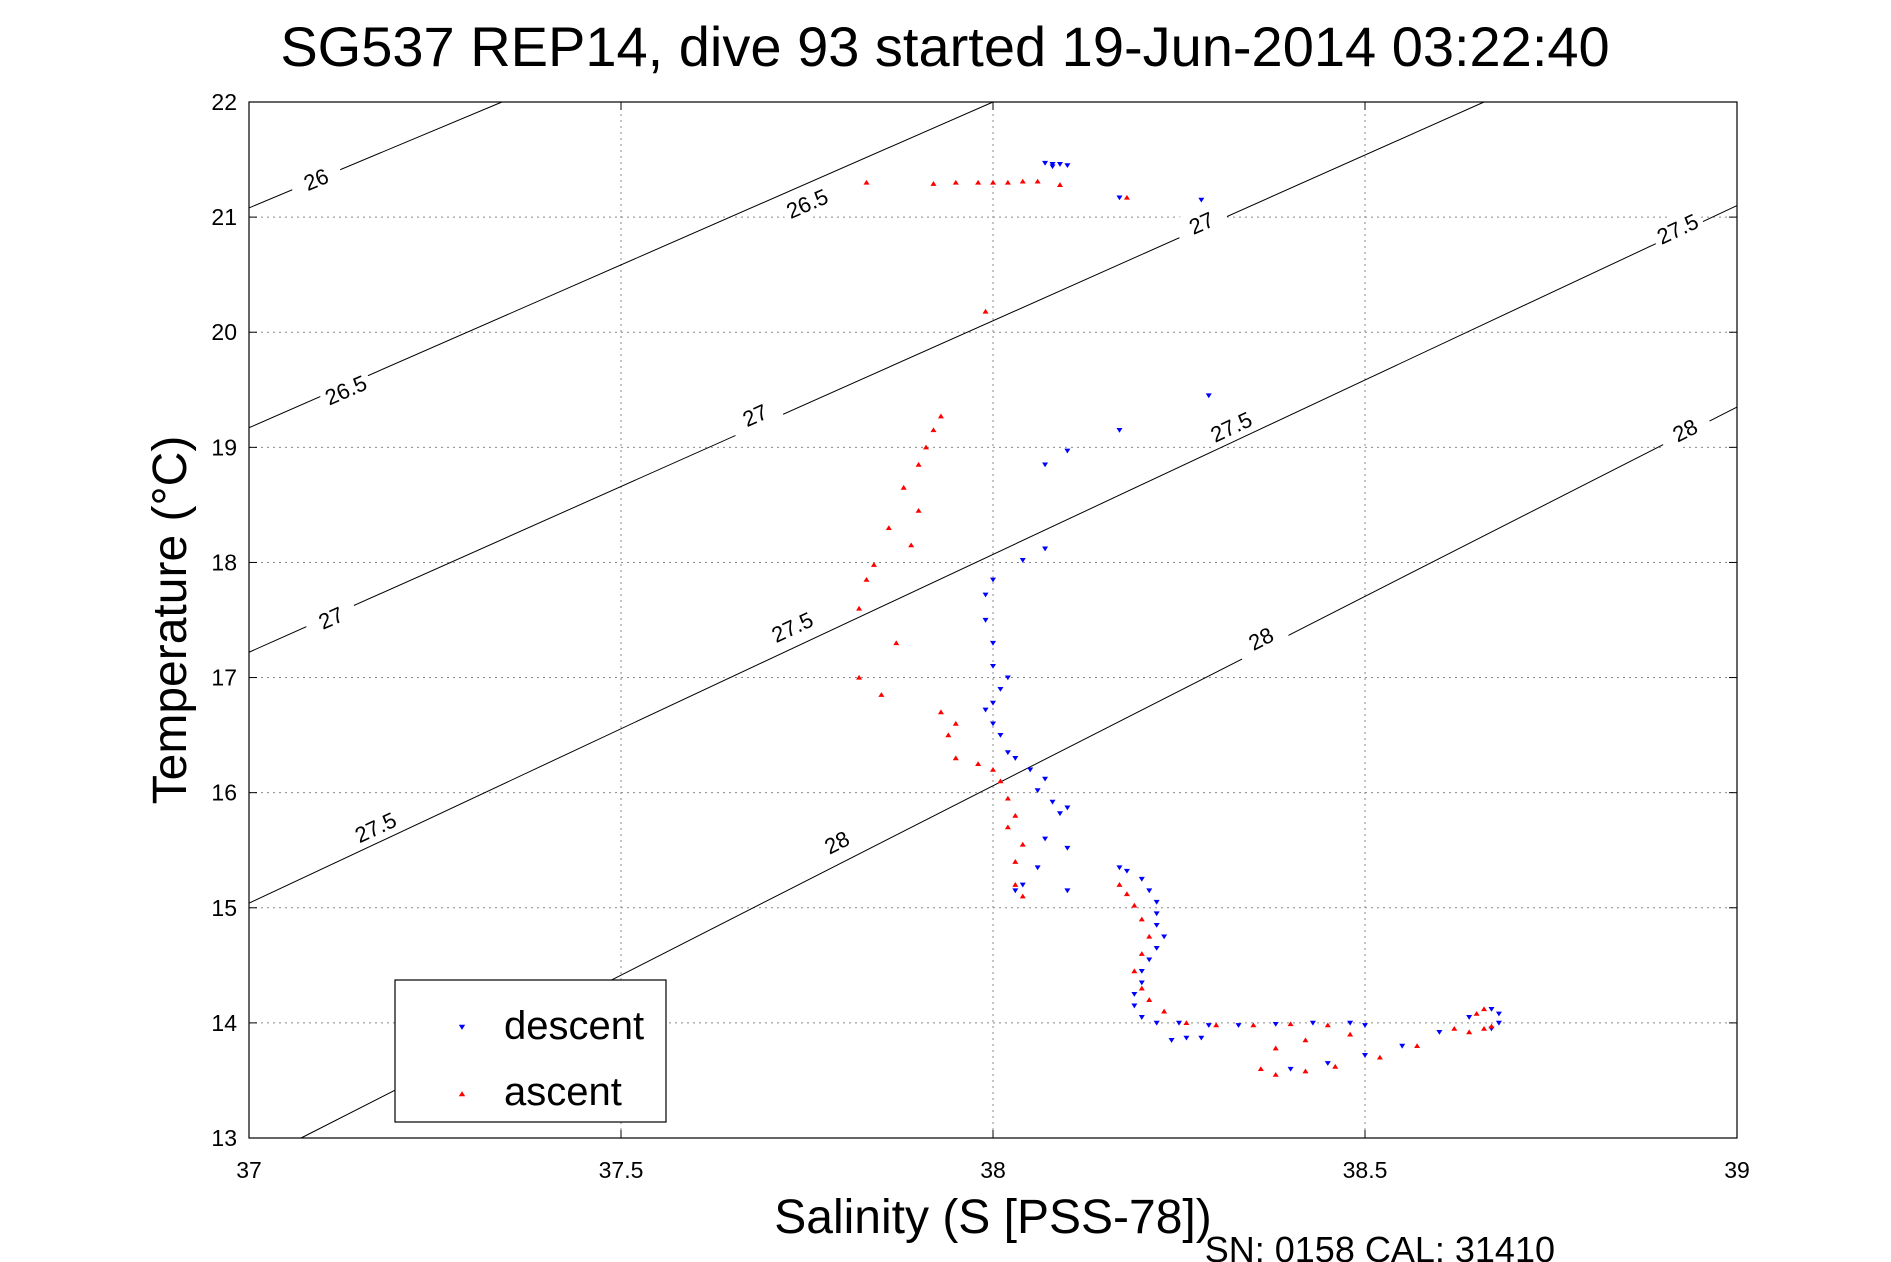 Image resolution: width=1891 pixels, height=1262 pixels. What do you see at coordinates (170, 620) in the screenshot?
I see `y-axis-label: Temperature (°C)` at bounding box center [170, 620].